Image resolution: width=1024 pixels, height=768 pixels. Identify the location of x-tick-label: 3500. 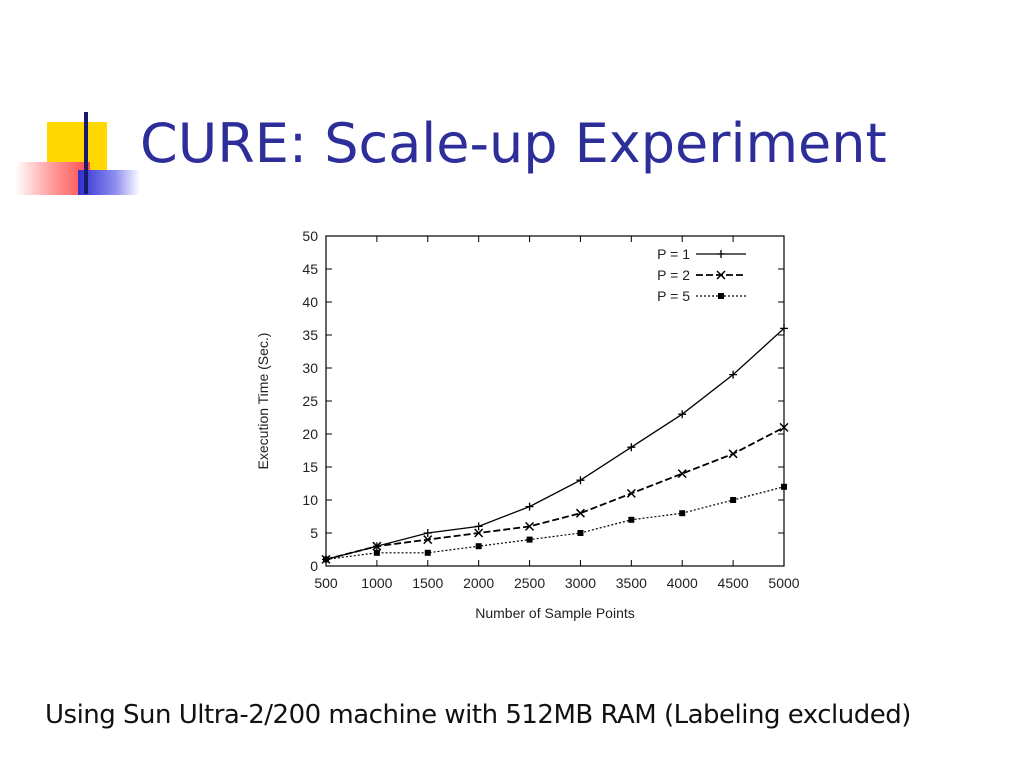
(631, 583).